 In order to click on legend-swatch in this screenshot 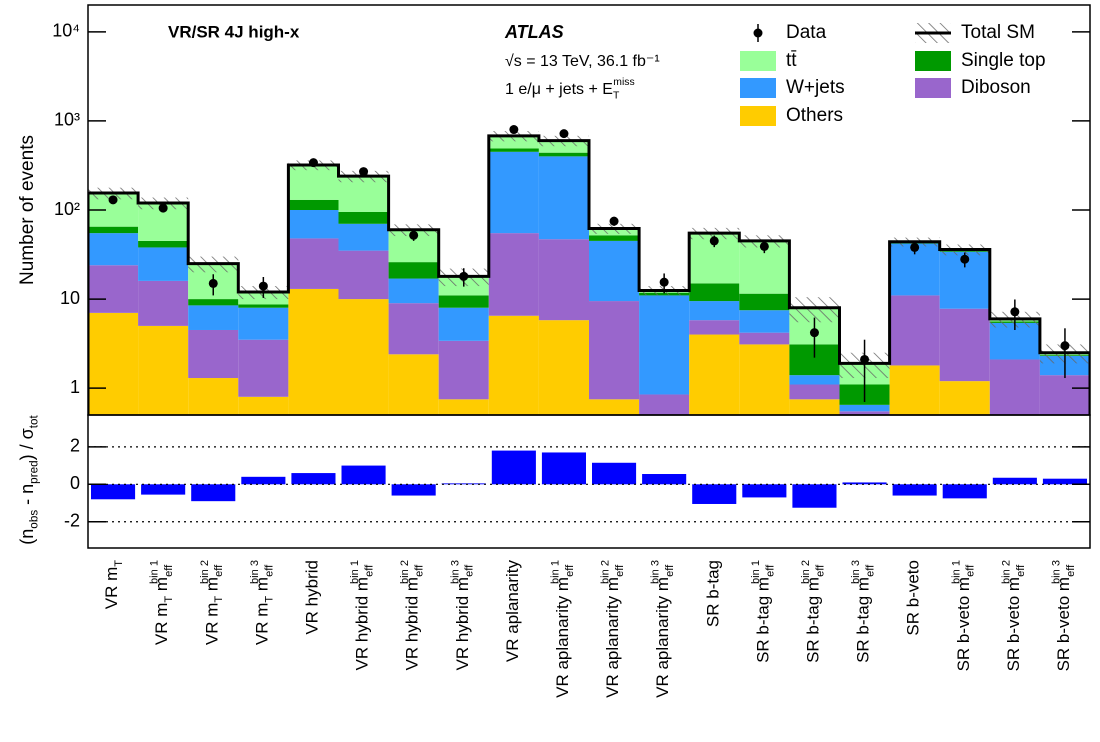, I will do `click(758, 88)`.